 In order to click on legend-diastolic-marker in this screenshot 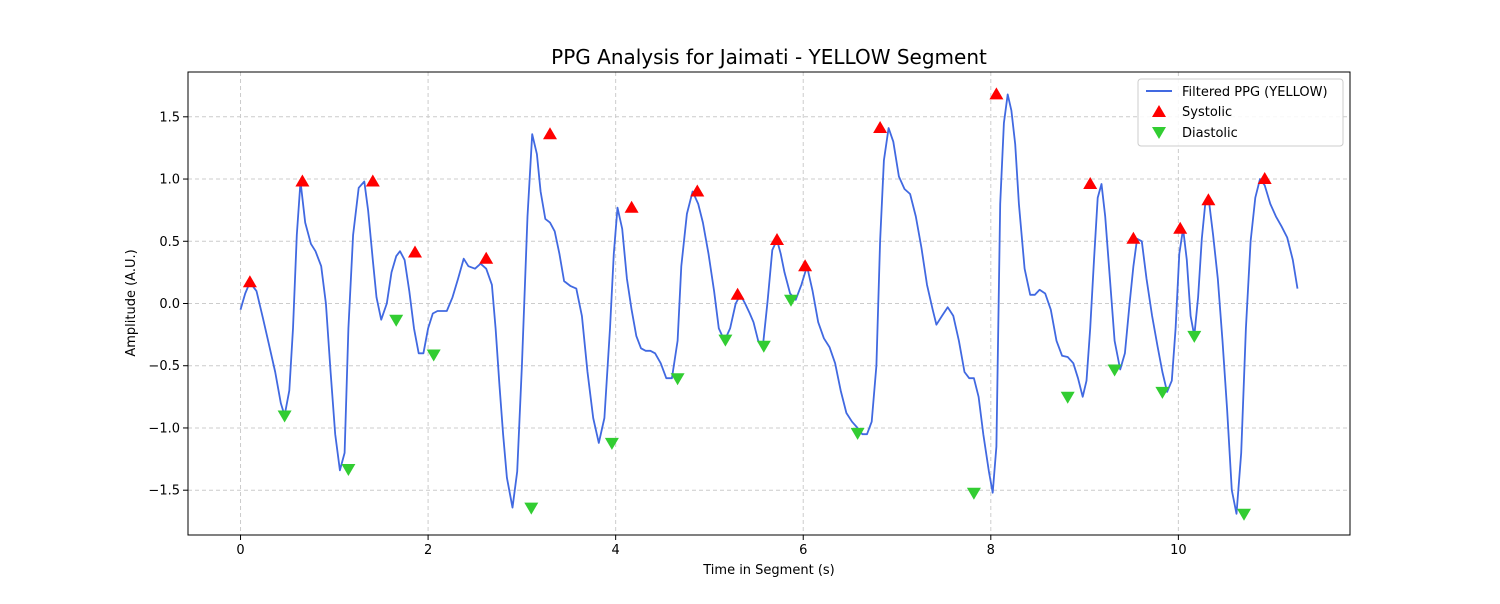, I will do `click(1159, 133)`.